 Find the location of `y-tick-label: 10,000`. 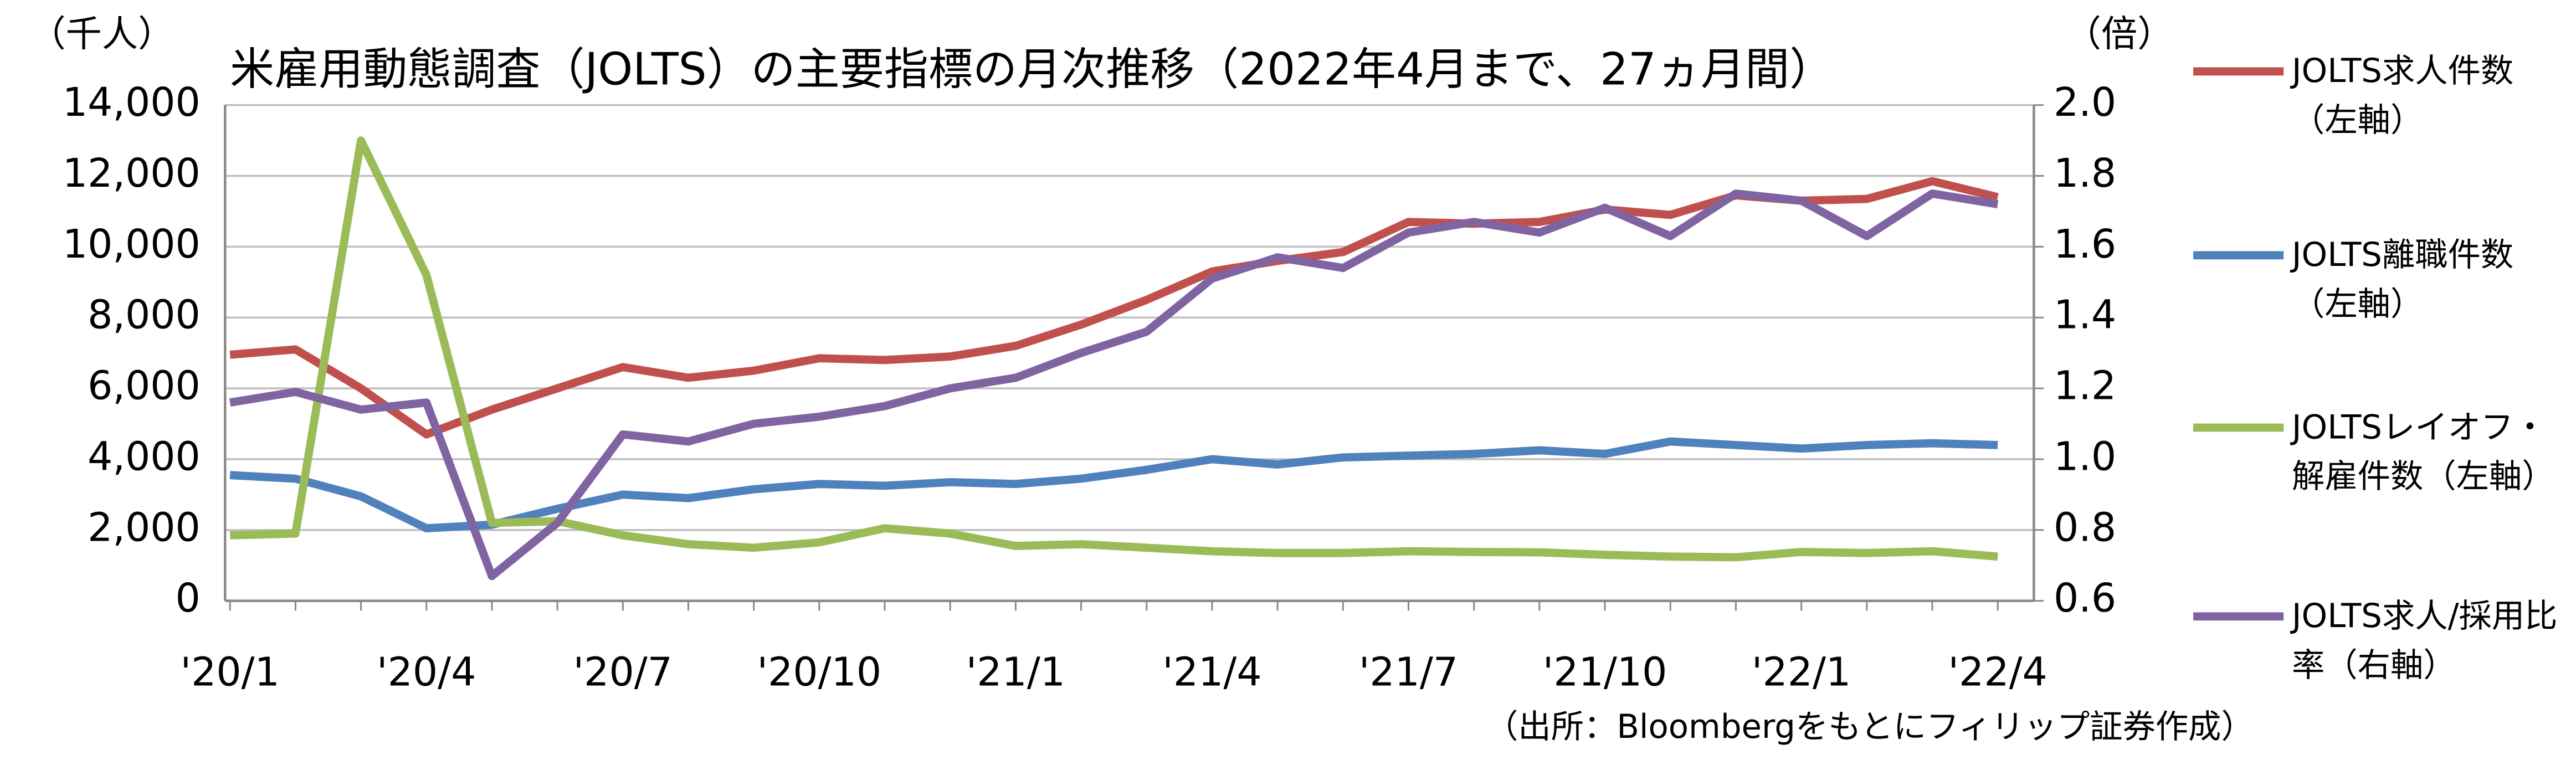

y-tick-label: 10,000 is located at coordinates (132, 244).